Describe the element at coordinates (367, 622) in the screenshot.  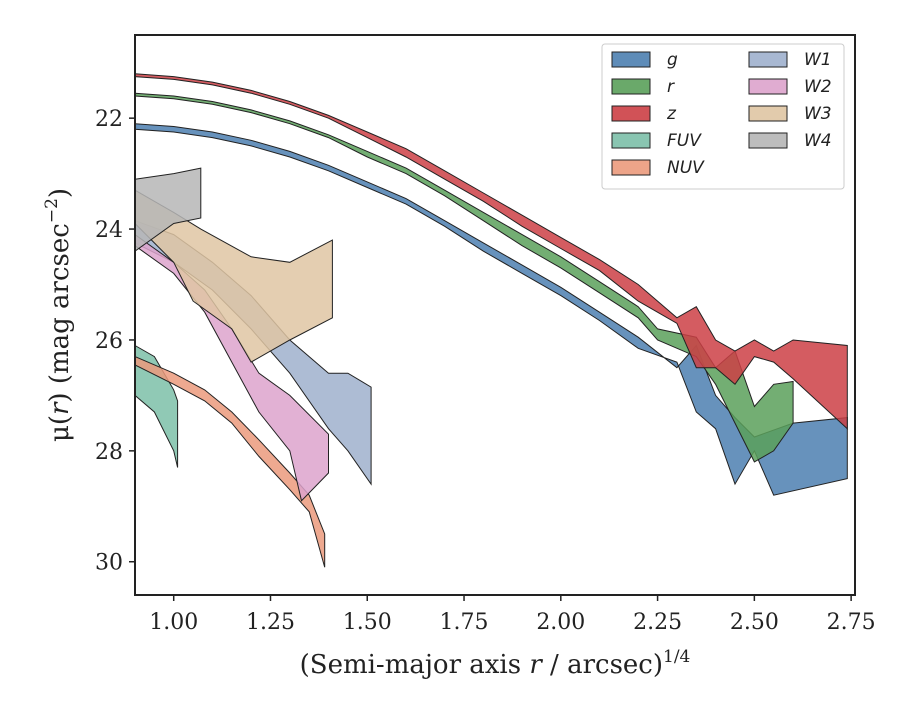
I see `x-tick-label: 1.50` at that location.